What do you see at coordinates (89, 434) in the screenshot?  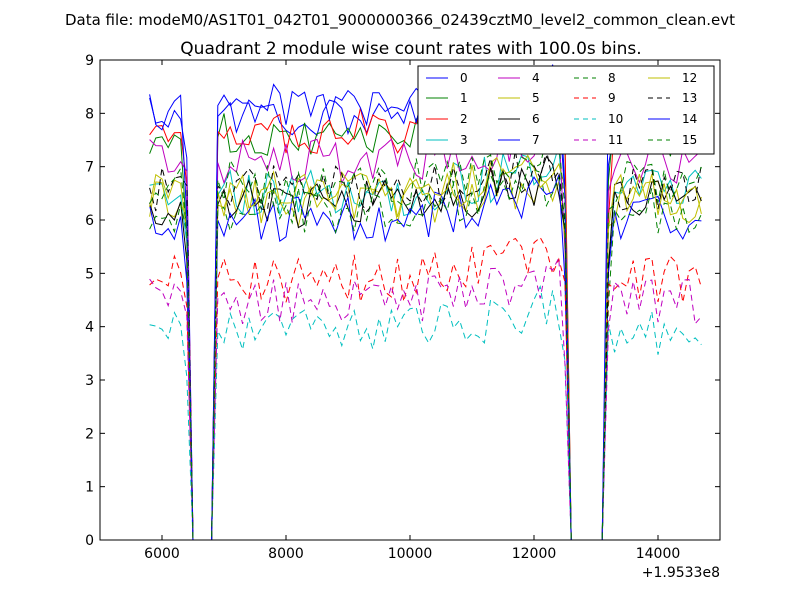 I see `y-tick-label: 2` at bounding box center [89, 434].